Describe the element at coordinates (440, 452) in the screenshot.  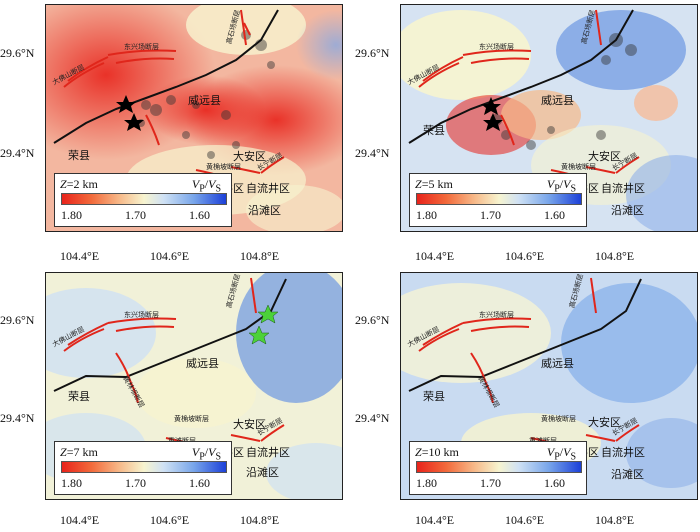
I see `depth-value: =10 km` at that location.